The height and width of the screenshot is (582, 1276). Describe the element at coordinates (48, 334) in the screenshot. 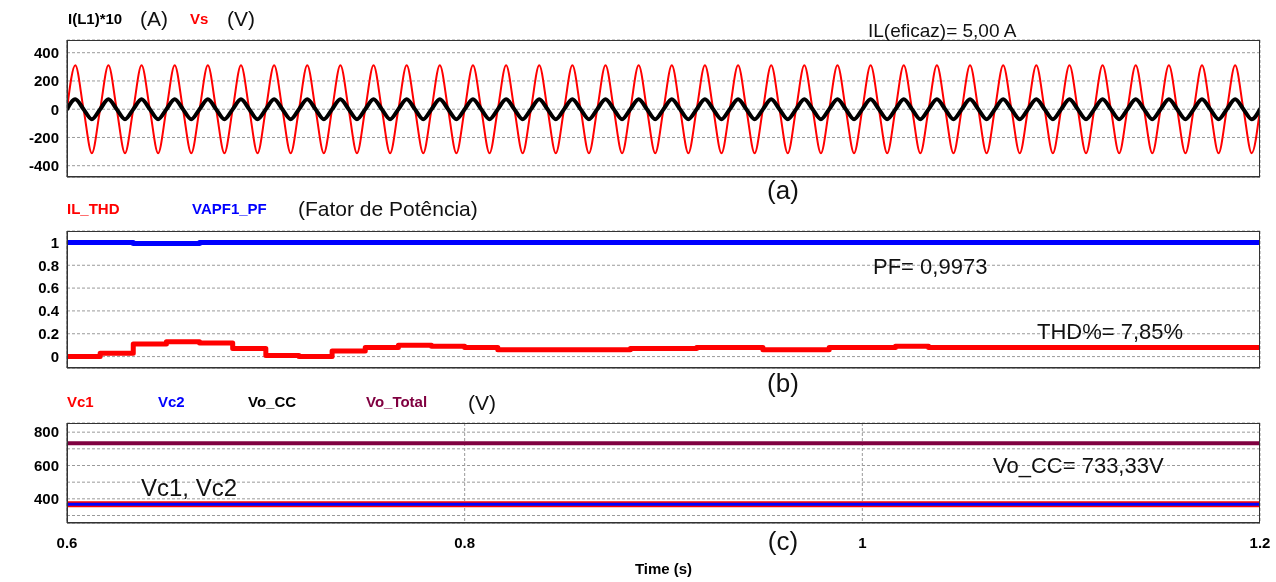

I see `y-tick-label: 0.2` at that location.